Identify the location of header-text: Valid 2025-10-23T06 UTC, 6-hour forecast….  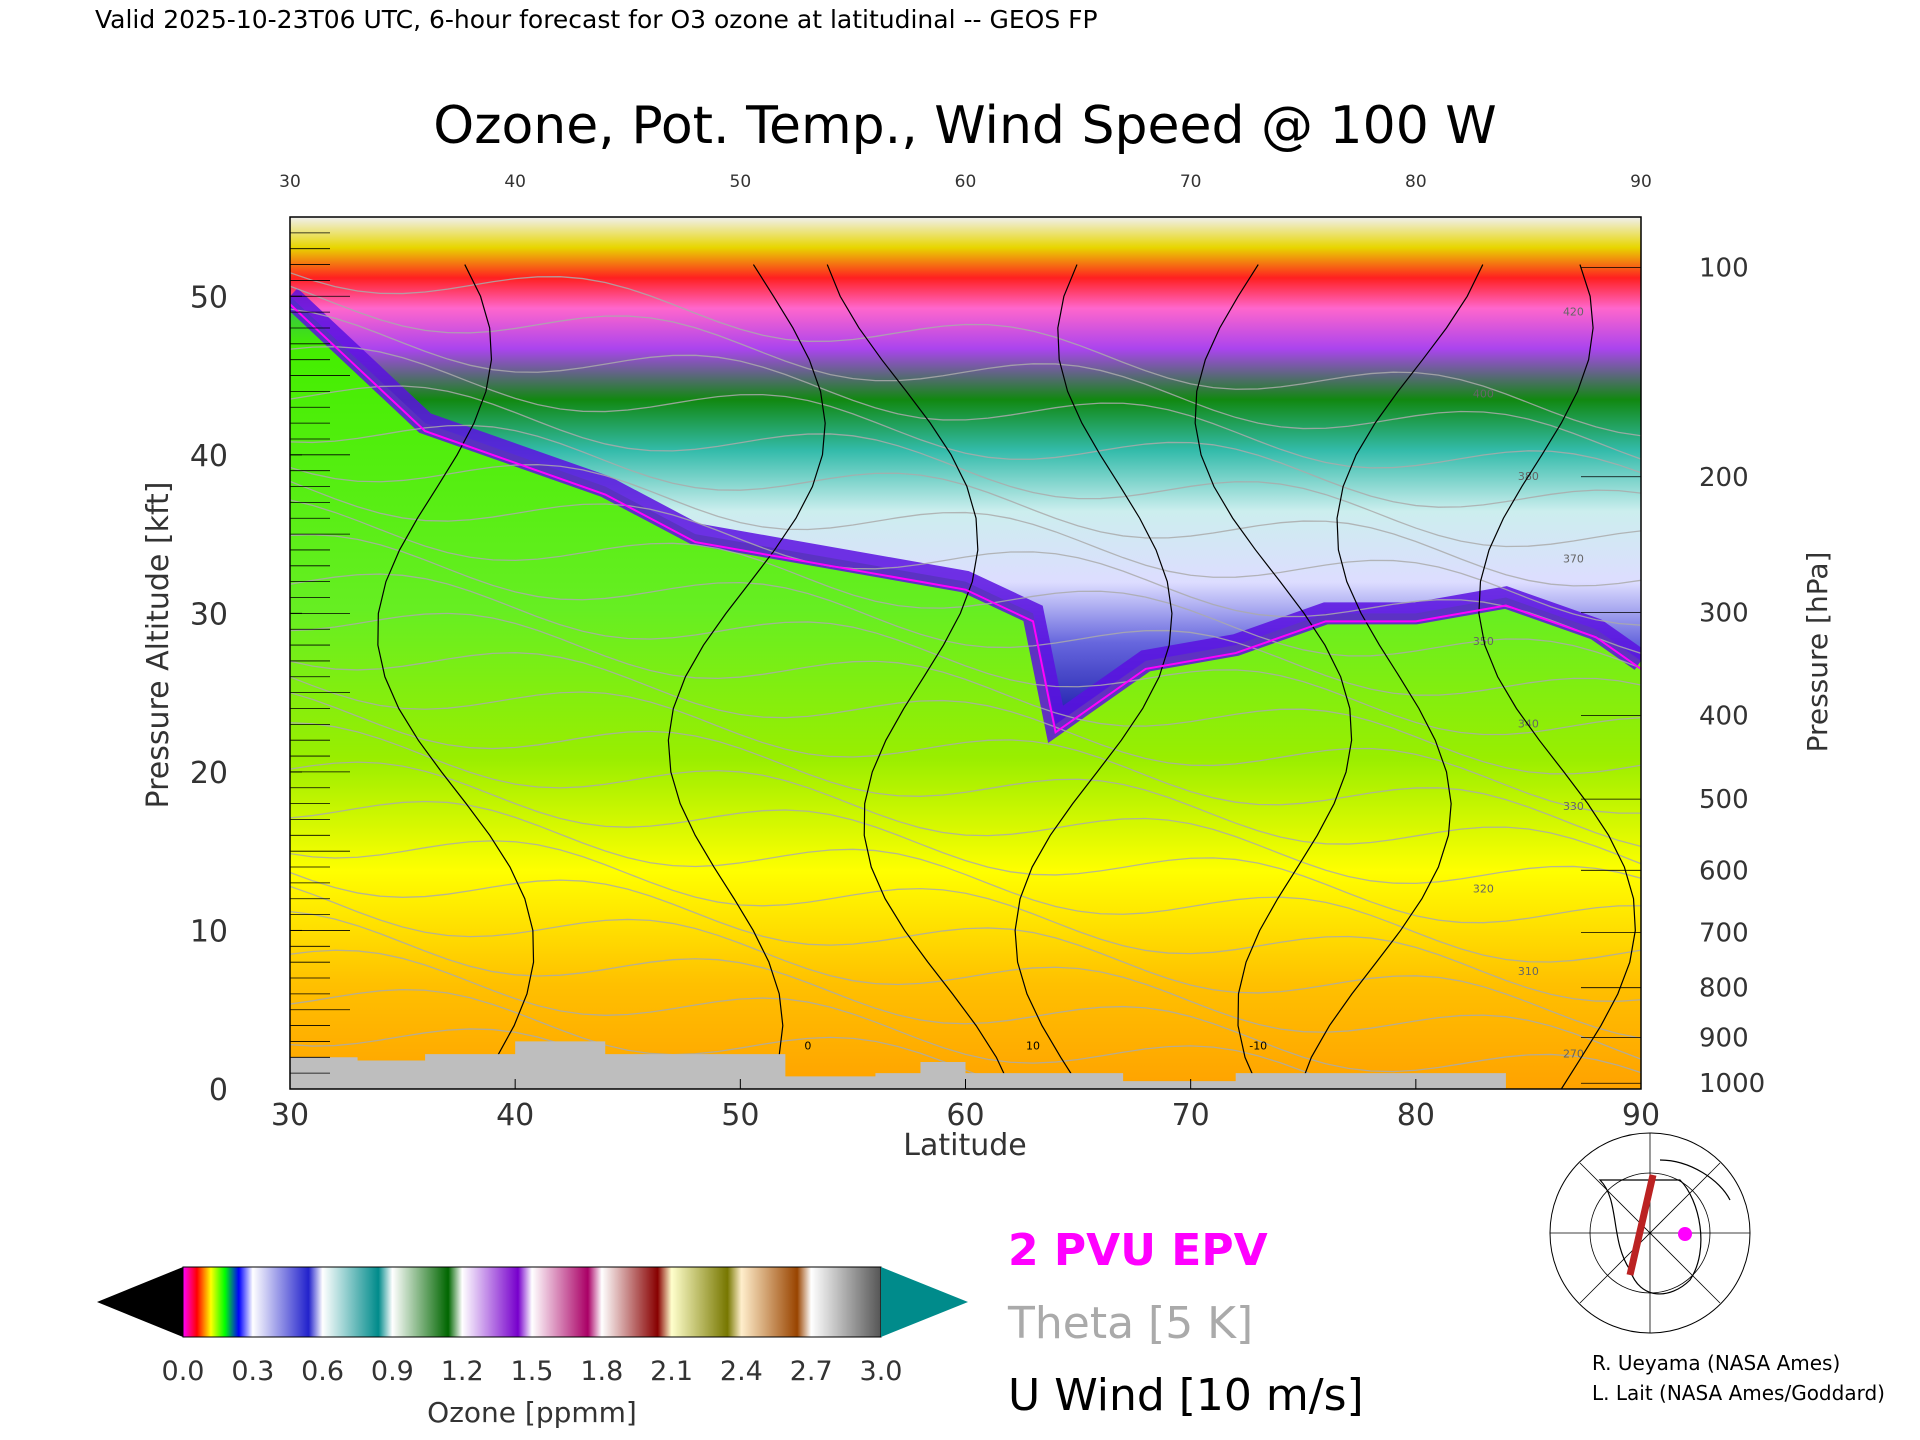
(596, 19).